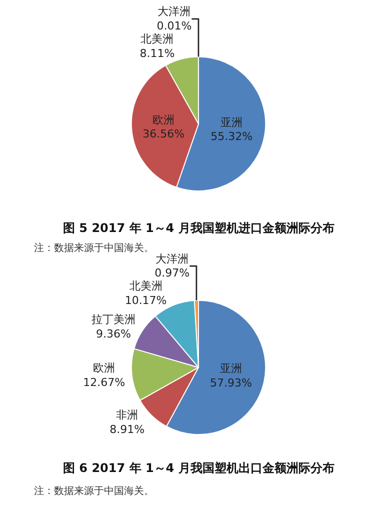 The height and width of the screenshot is (529, 375). What do you see at coordinates (113, 333) in the screenshot?
I see `data-label: 9.36%` at bounding box center [113, 333].